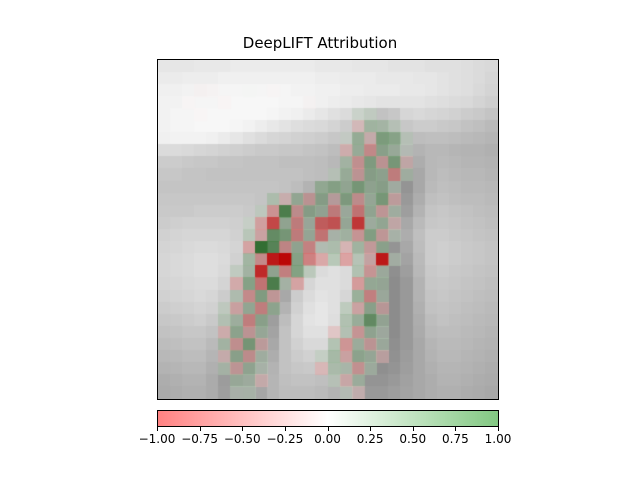 This screenshot has width=640, height=480. What do you see at coordinates (370, 439) in the screenshot?
I see `colorbar-tick-label: 0.25` at bounding box center [370, 439].